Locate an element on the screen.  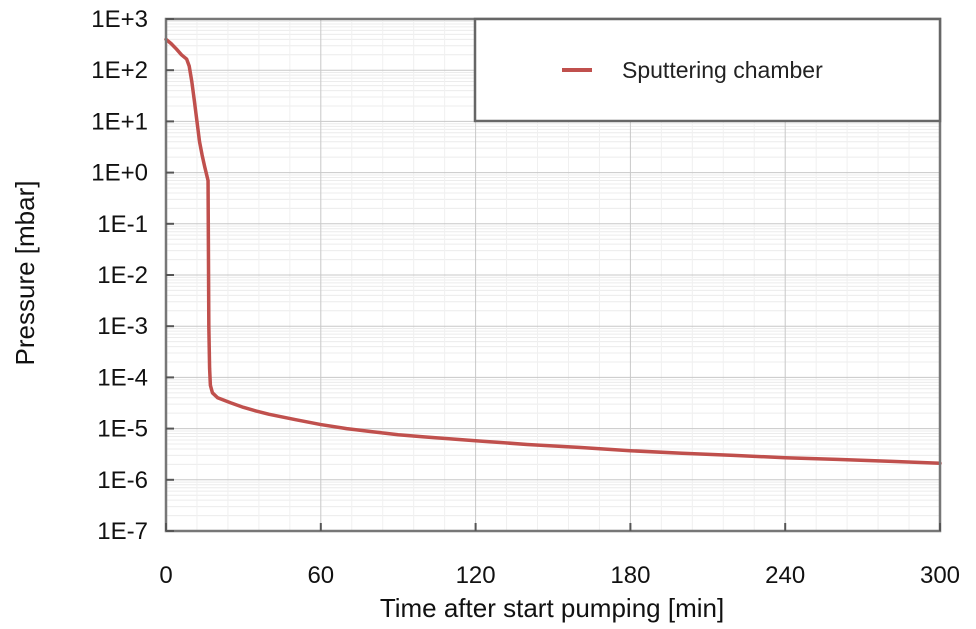
y-tick-label: 1E-2 is located at coordinates (122, 275).